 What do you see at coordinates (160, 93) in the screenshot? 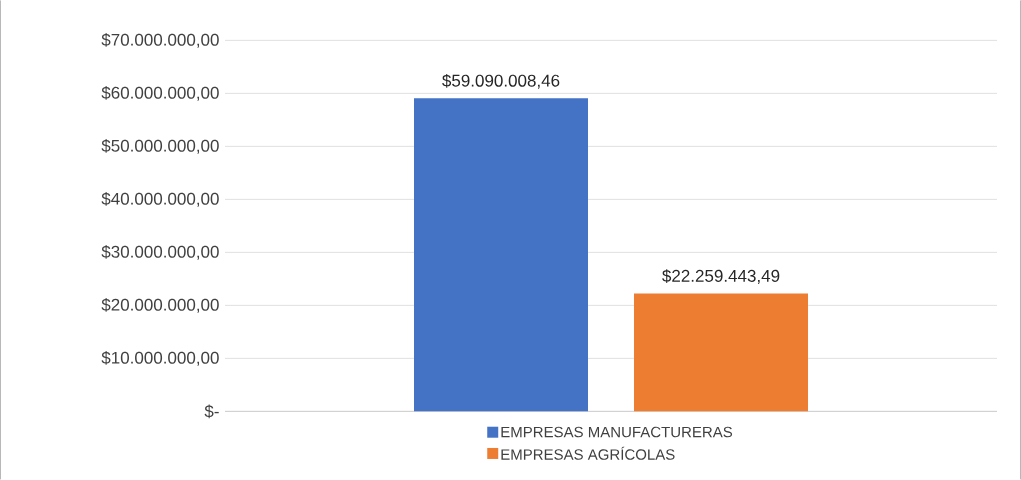
I see `y-tick-label: $60.000.000,00` at bounding box center [160, 93].